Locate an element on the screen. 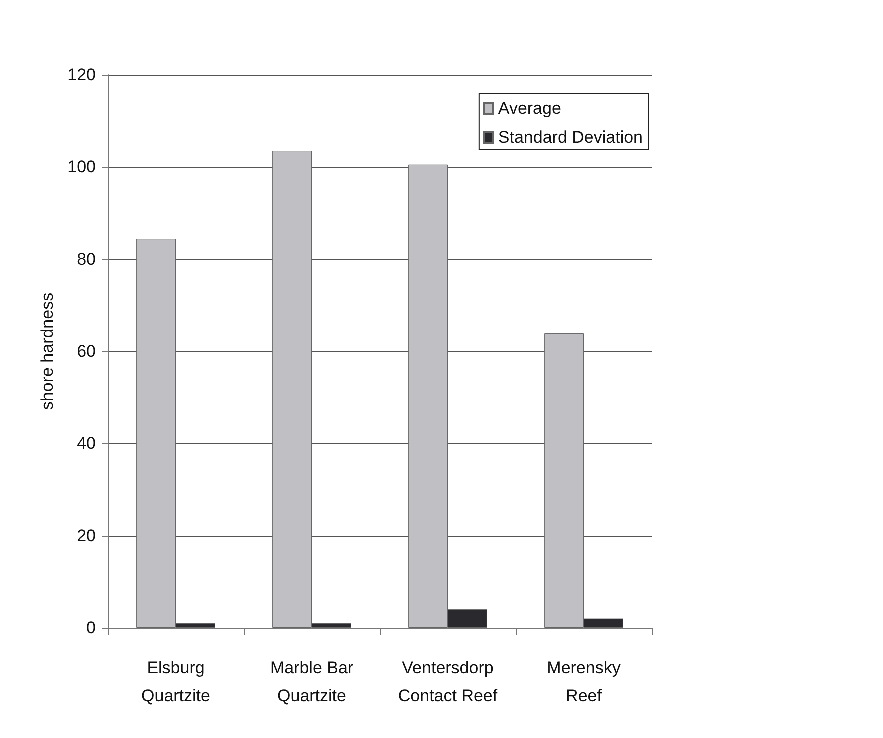 The width and height of the screenshot is (883, 738). y-tick-label: 100 is located at coordinates (82, 167).